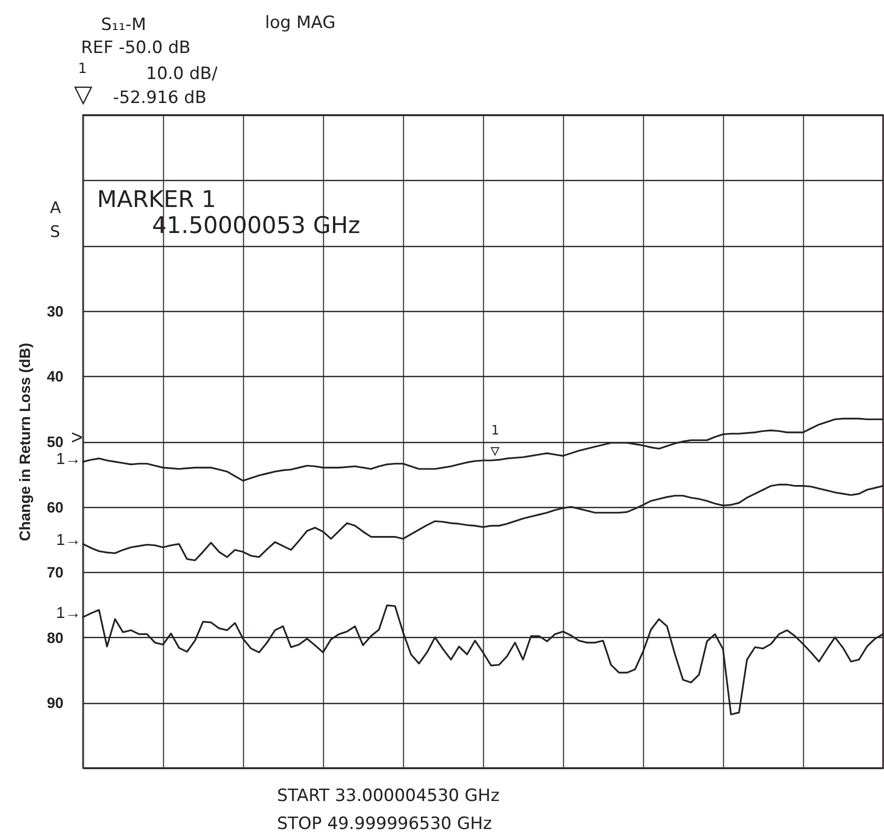 Image resolution: width=884 pixels, height=837 pixels. What do you see at coordinates (495, 451) in the screenshot?
I see `annotation: ▽` at bounding box center [495, 451].